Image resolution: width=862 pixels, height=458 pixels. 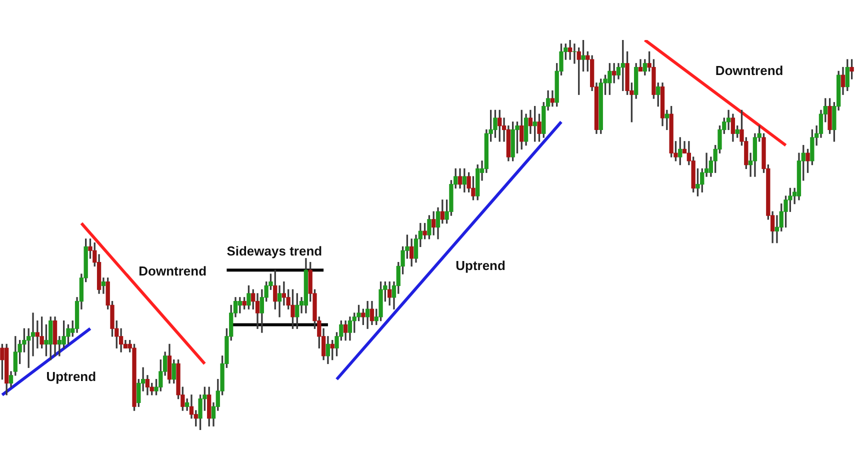 What do you see at coordinates (274, 251) in the screenshot?
I see `annotation: Sideways trend` at bounding box center [274, 251].